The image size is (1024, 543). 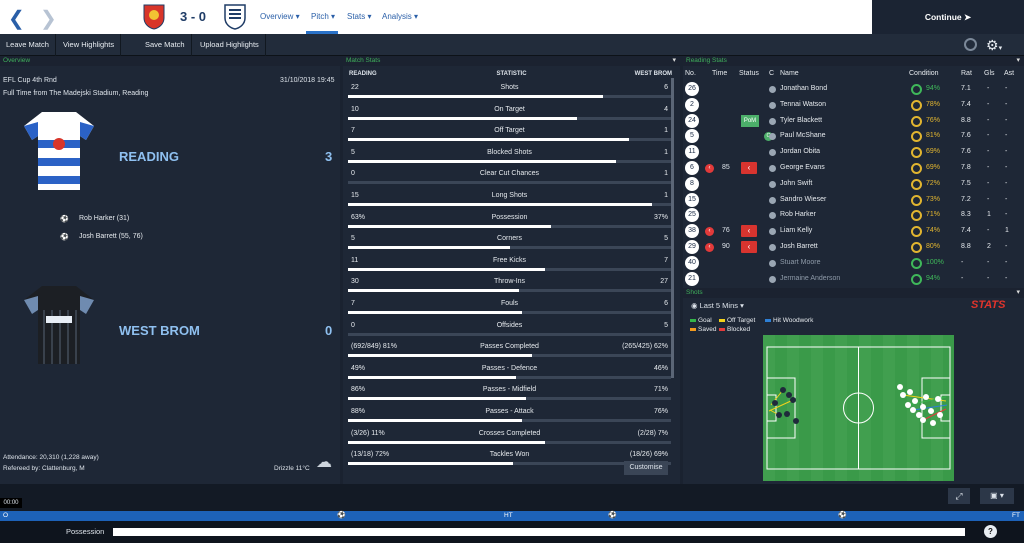 What do you see at coordinates (853, 216) in the screenshot?
I see `player-row: 25 Rob Harker 71% 8.3 1 -` at bounding box center [853, 216].